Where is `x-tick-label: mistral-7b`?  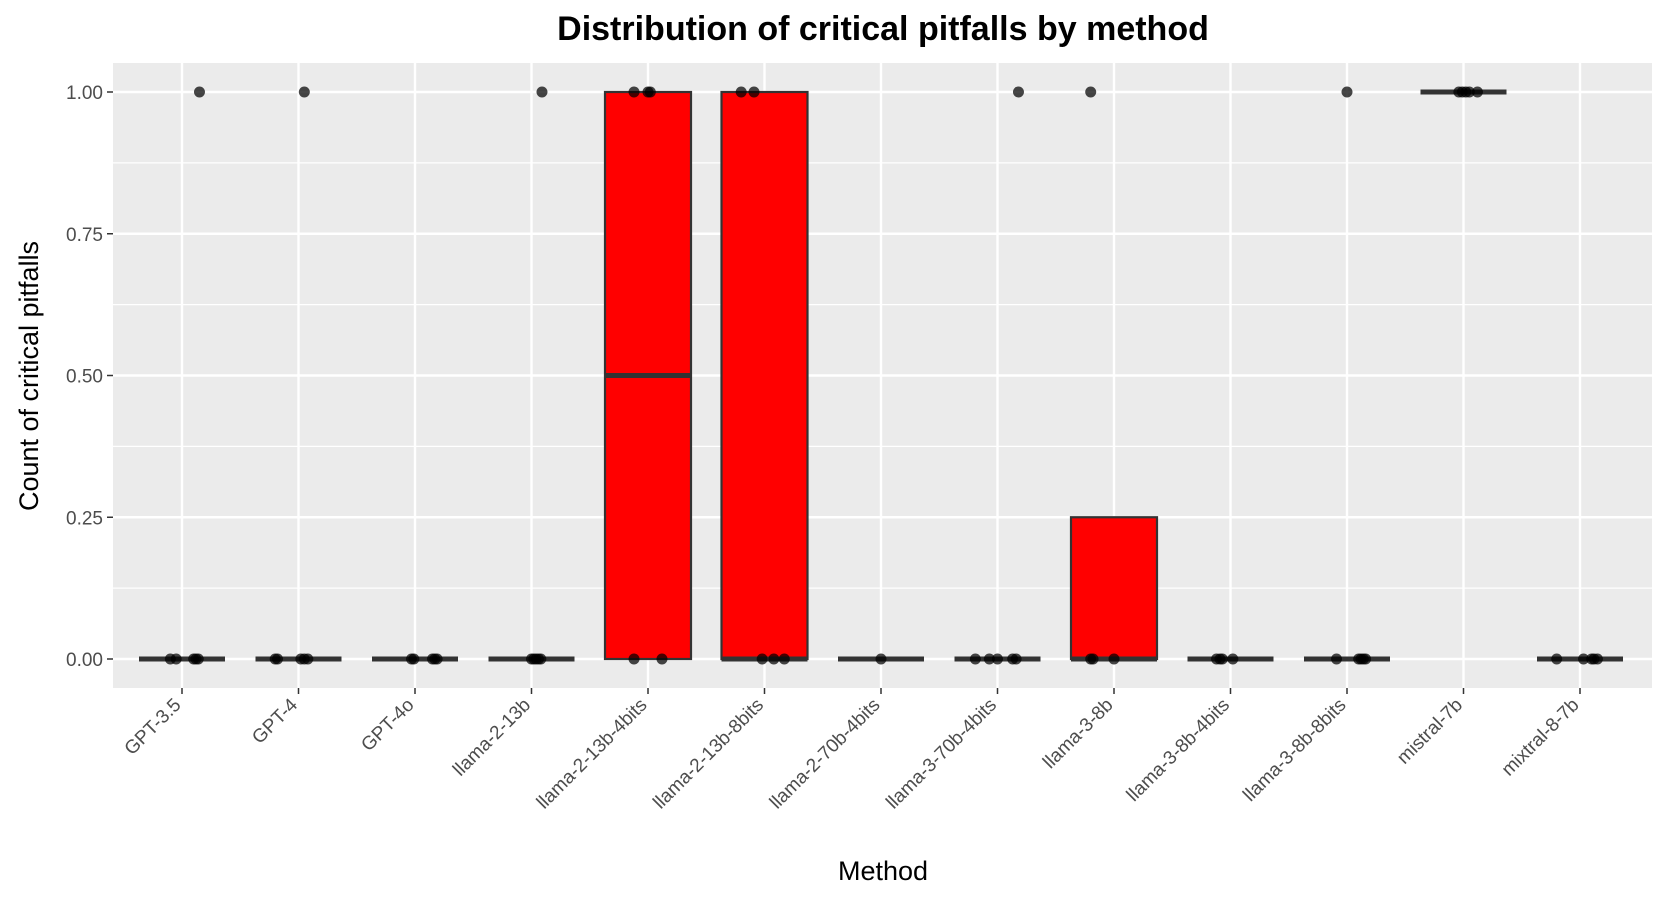 x-tick-label: mistral-7b is located at coordinates (1430, 732).